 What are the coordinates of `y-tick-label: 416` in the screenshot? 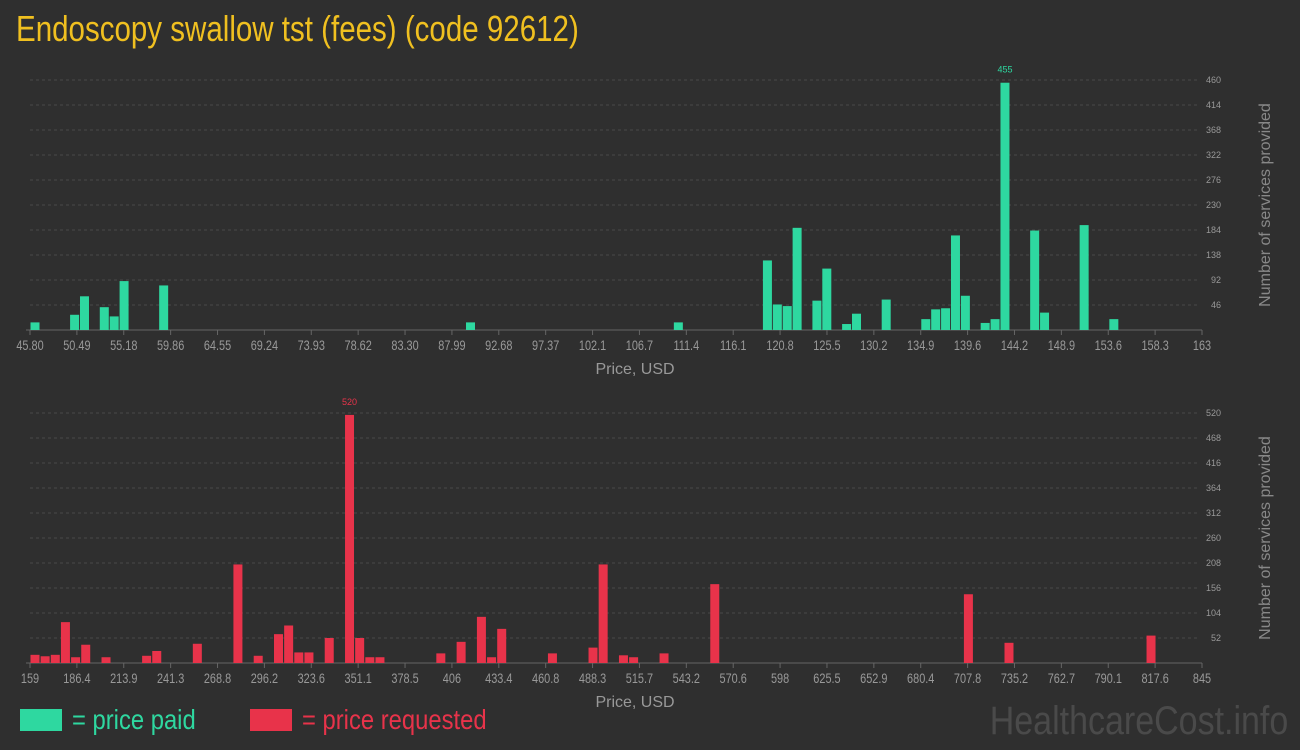 It's located at (1213, 463).